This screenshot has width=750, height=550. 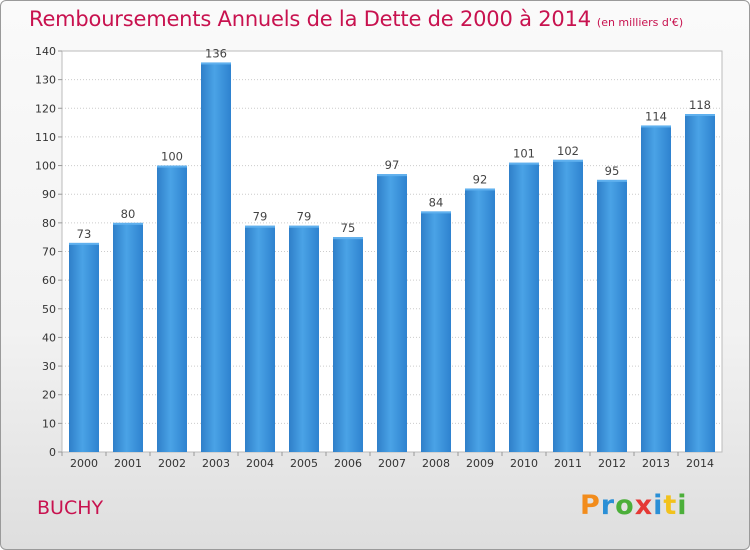 I want to click on x-tick-label-2003: 2003, so click(x=216, y=463).